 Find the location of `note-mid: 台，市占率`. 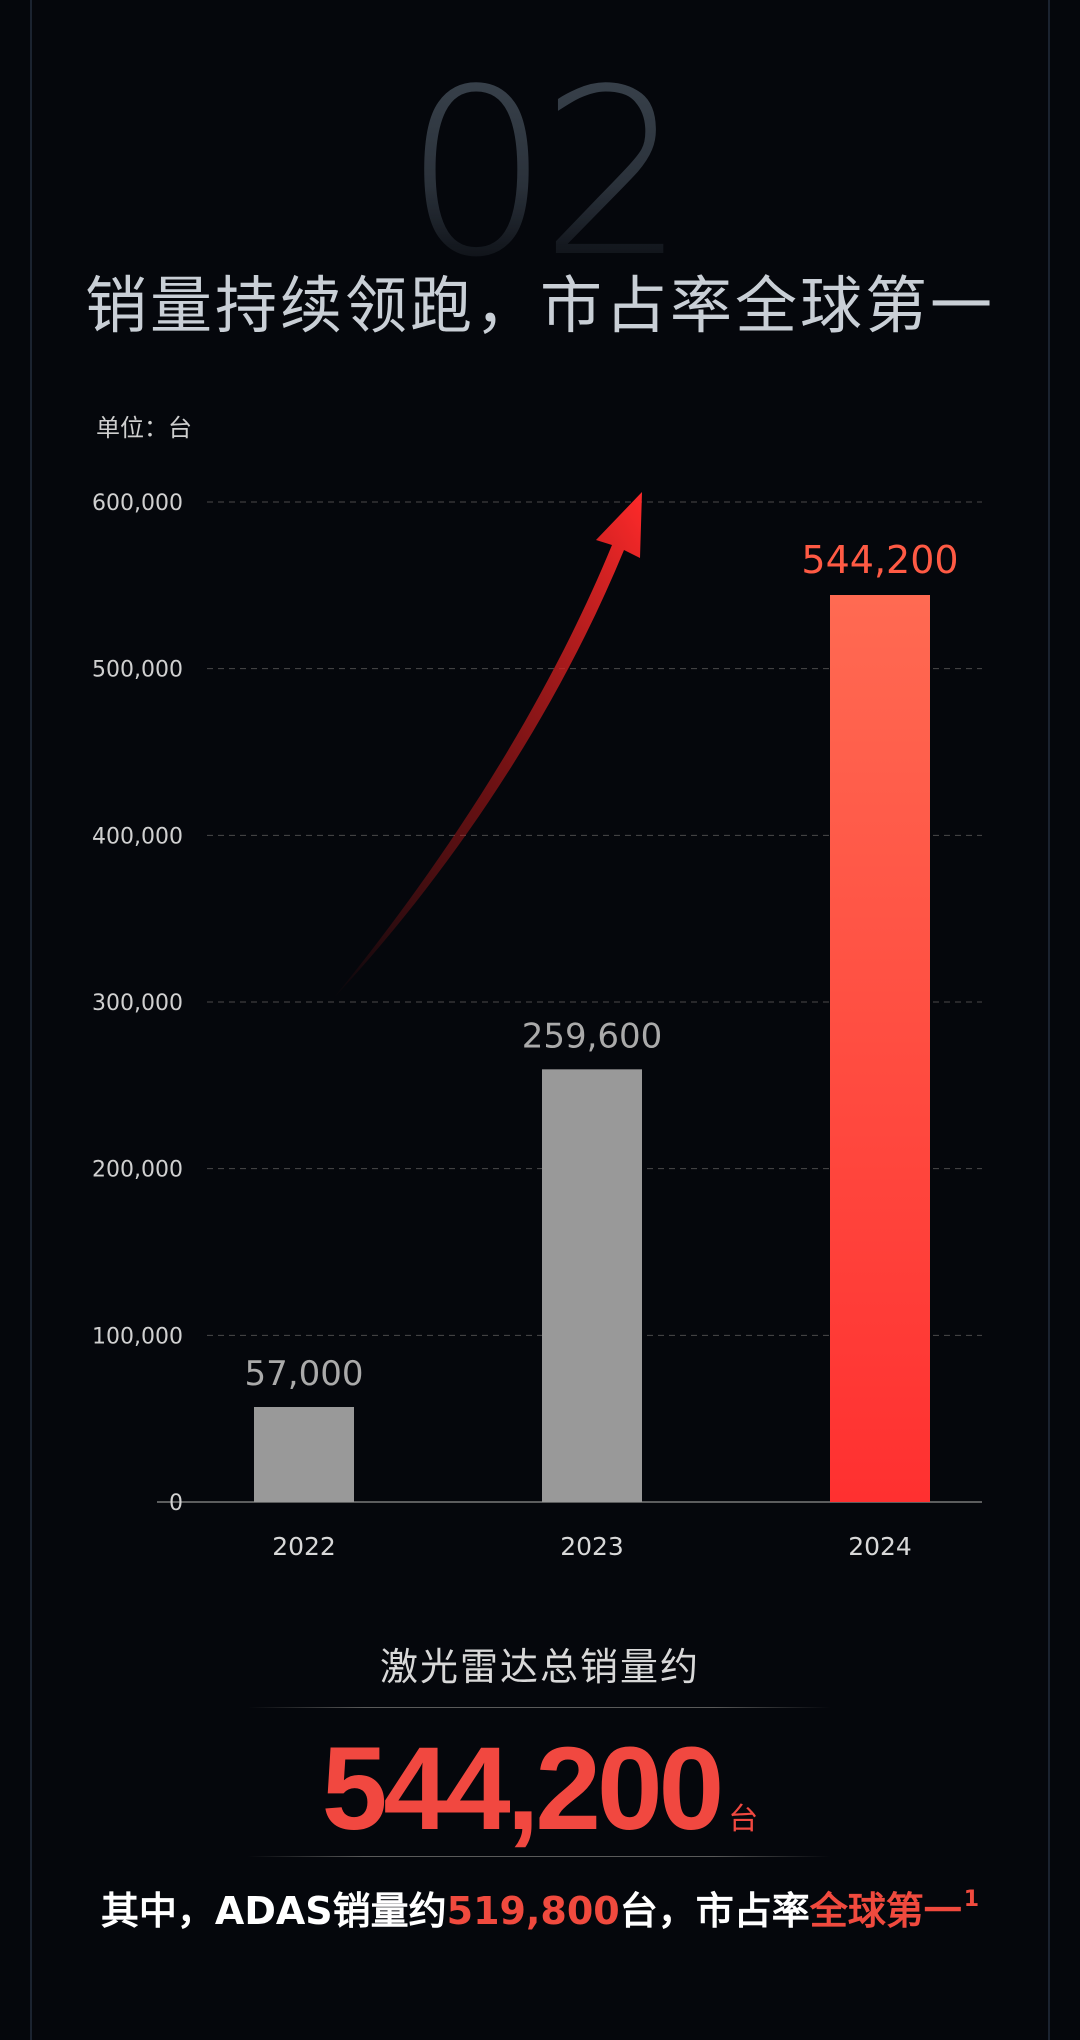

note-mid: 台，市占率 is located at coordinates (714, 1911).